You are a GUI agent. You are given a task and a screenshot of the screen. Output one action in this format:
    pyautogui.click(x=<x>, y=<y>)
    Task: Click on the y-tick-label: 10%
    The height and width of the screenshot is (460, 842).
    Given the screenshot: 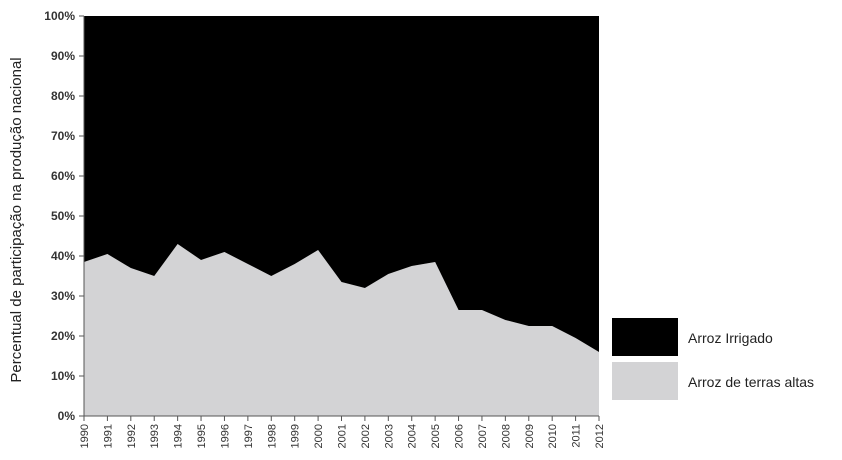 What is the action you would take?
    pyautogui.click(x=63, y=376)
    